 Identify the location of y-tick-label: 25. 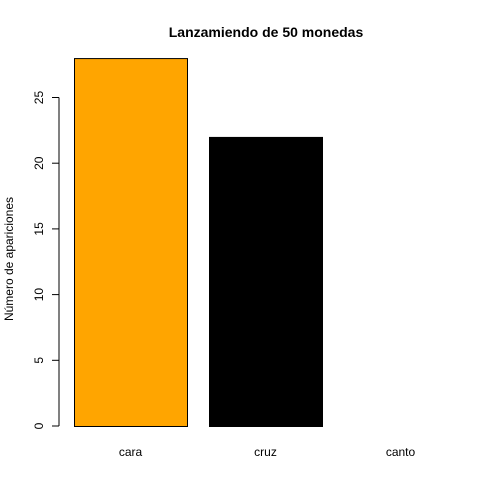
(39, 98).